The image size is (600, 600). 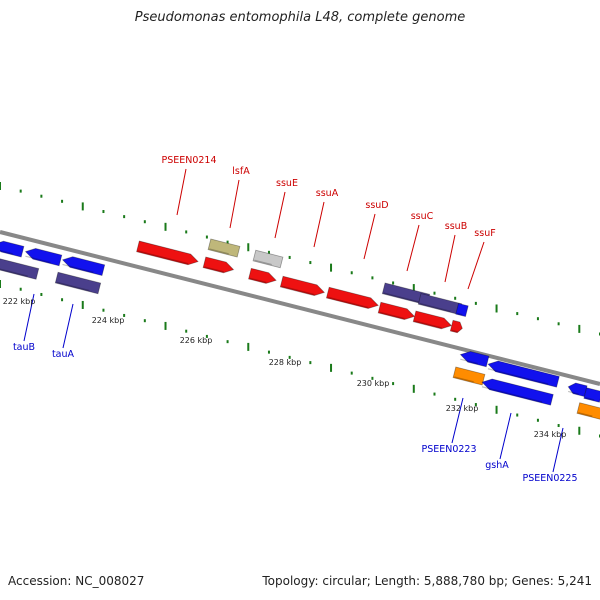 What do you see at coordinates (218, 265) in the screenshot?
I see `gene-red-a` at bounding box center [218, 265].